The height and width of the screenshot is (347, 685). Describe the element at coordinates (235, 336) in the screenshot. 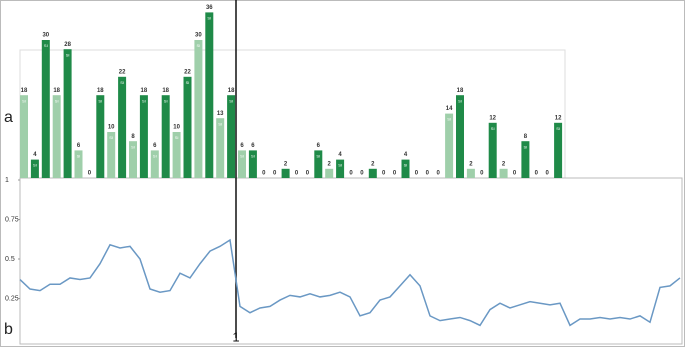

I see `marker-label: 1` at that location.